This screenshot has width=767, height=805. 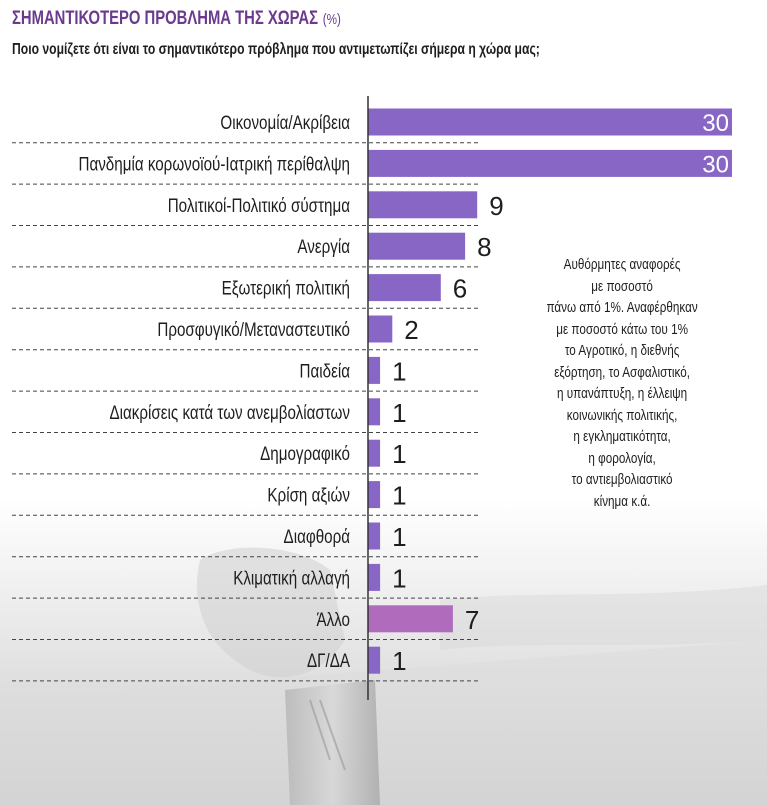 I want to click on note-line: πάνω από 1%. Αναφέρθηκαν, so click(x=622, y=307).